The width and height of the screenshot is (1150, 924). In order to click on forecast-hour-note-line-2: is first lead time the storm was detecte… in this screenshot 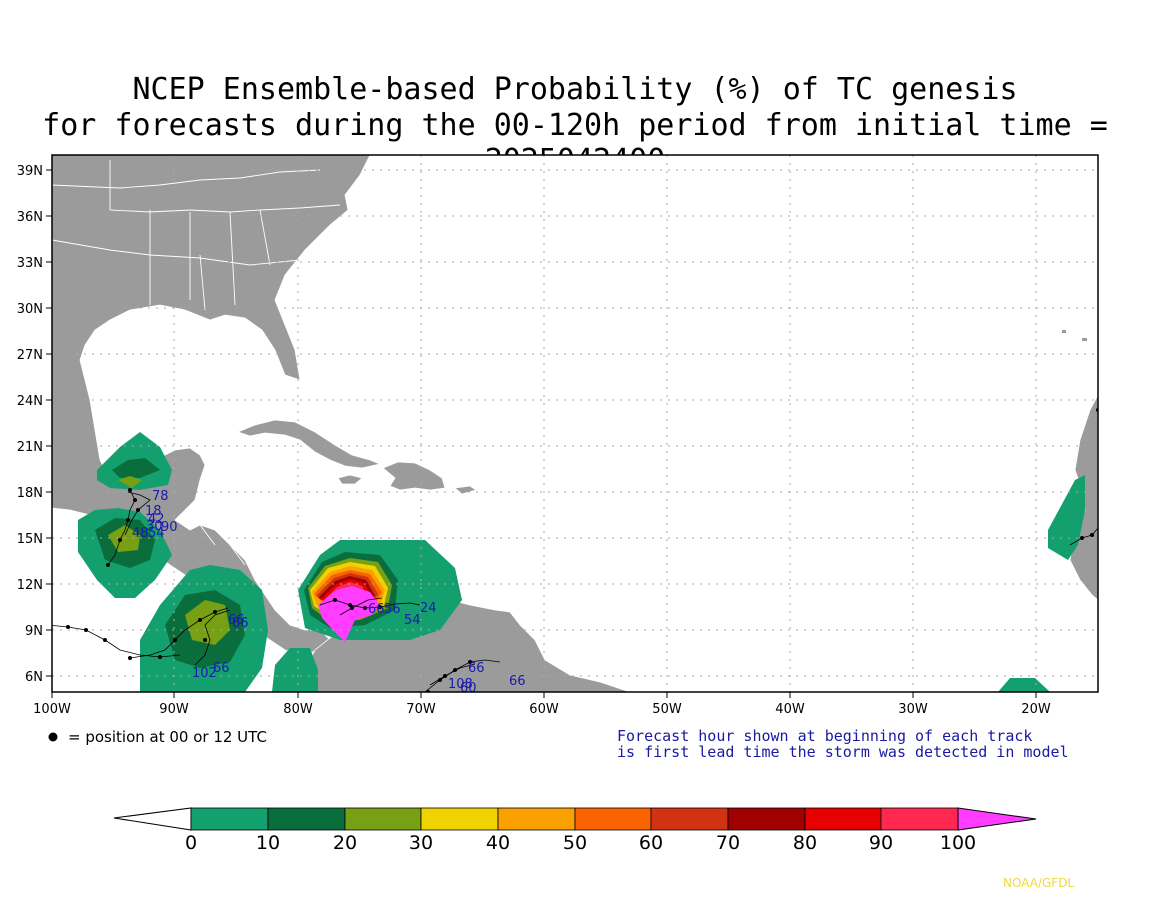, I will do `click(843, 752)`.